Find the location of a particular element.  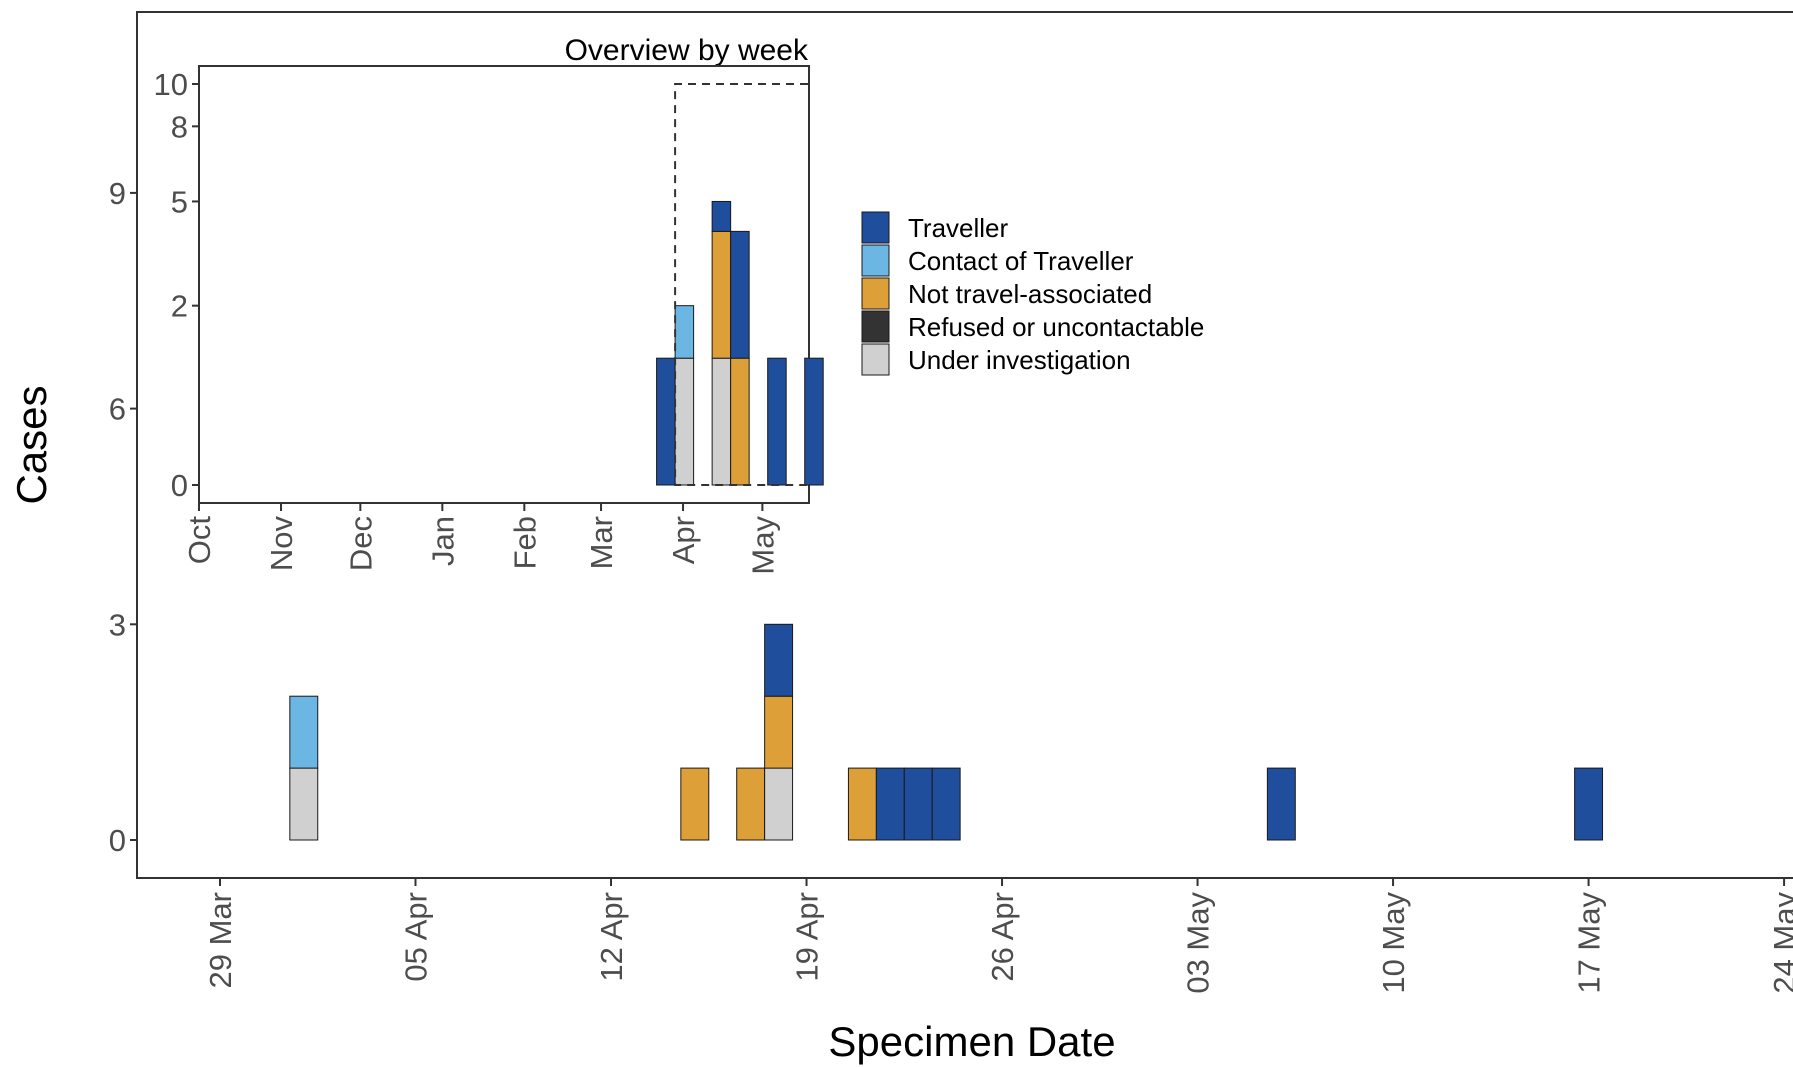

main-x-tick-label: 19 Apr is located at coordinates (807, 937).